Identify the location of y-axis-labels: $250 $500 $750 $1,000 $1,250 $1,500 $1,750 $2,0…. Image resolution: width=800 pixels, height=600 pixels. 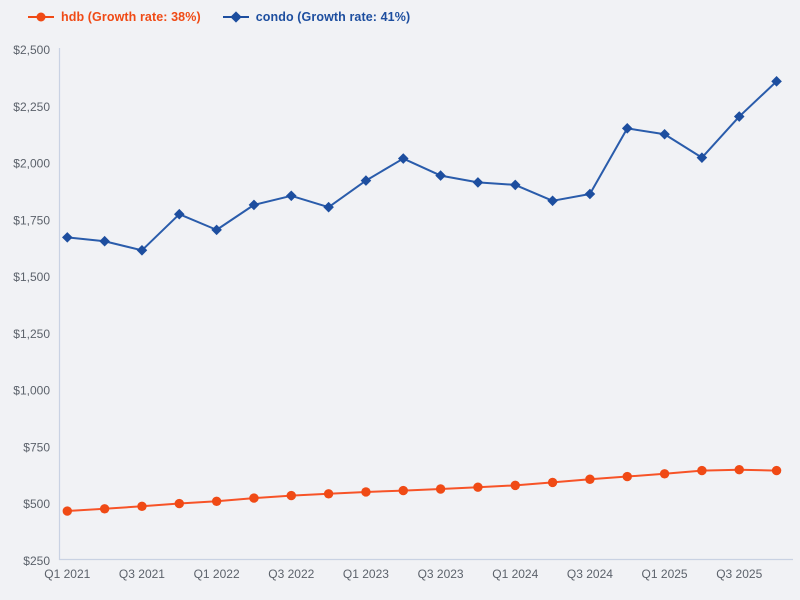
(31, 305).